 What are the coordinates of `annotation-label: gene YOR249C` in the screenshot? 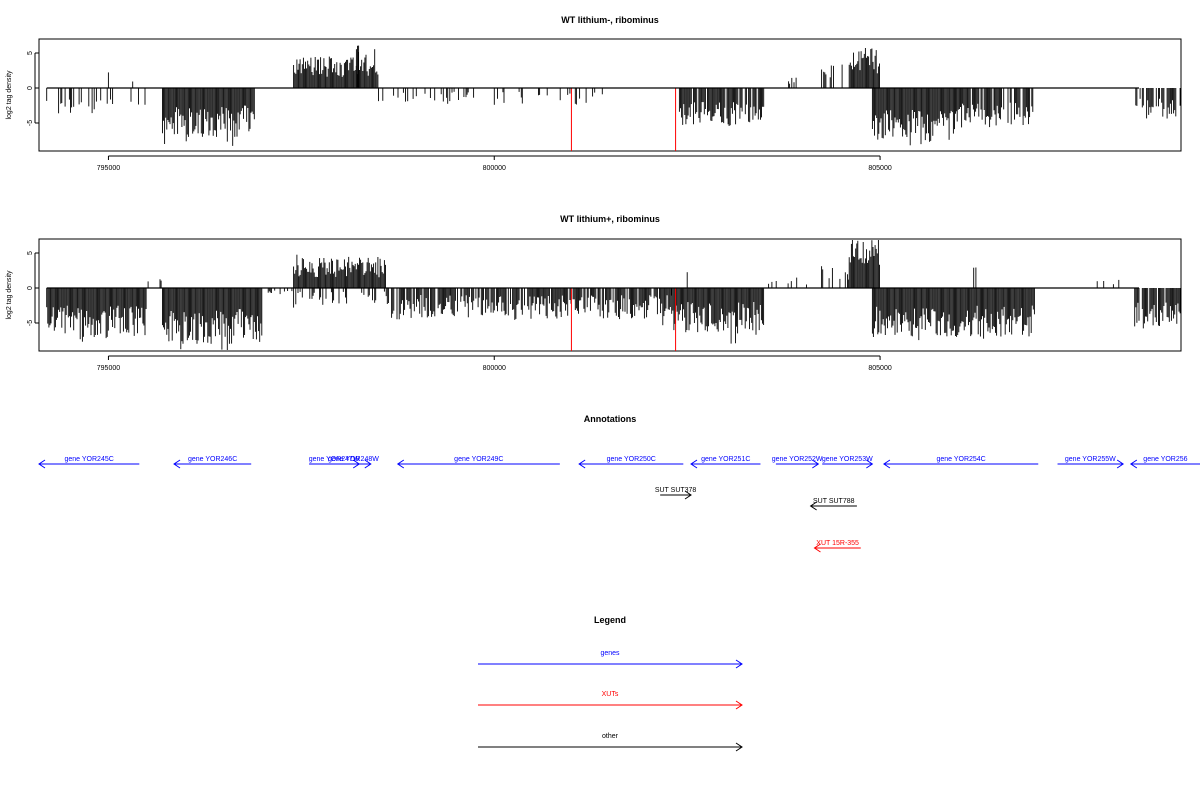 It's located at (478, 459).